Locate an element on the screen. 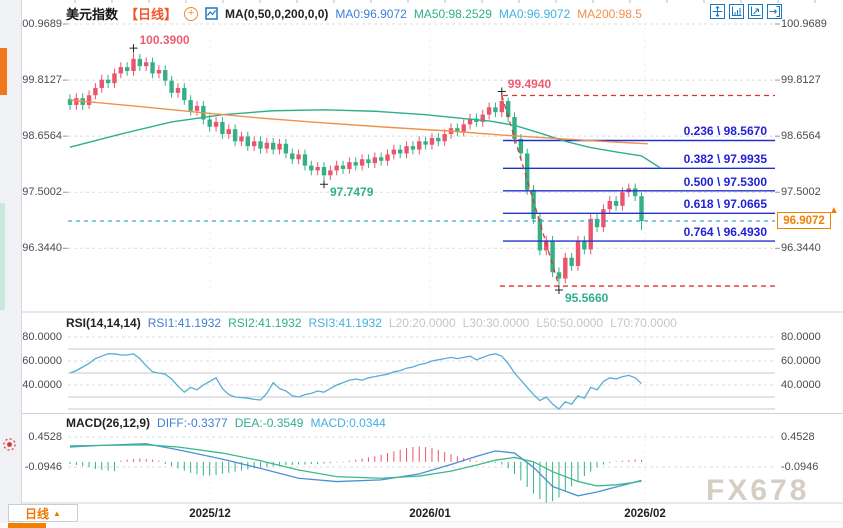 The height and width of the screenshot is (528, 843). price-axis-label-left: 98.6564 is located at coordinates (42, 136).